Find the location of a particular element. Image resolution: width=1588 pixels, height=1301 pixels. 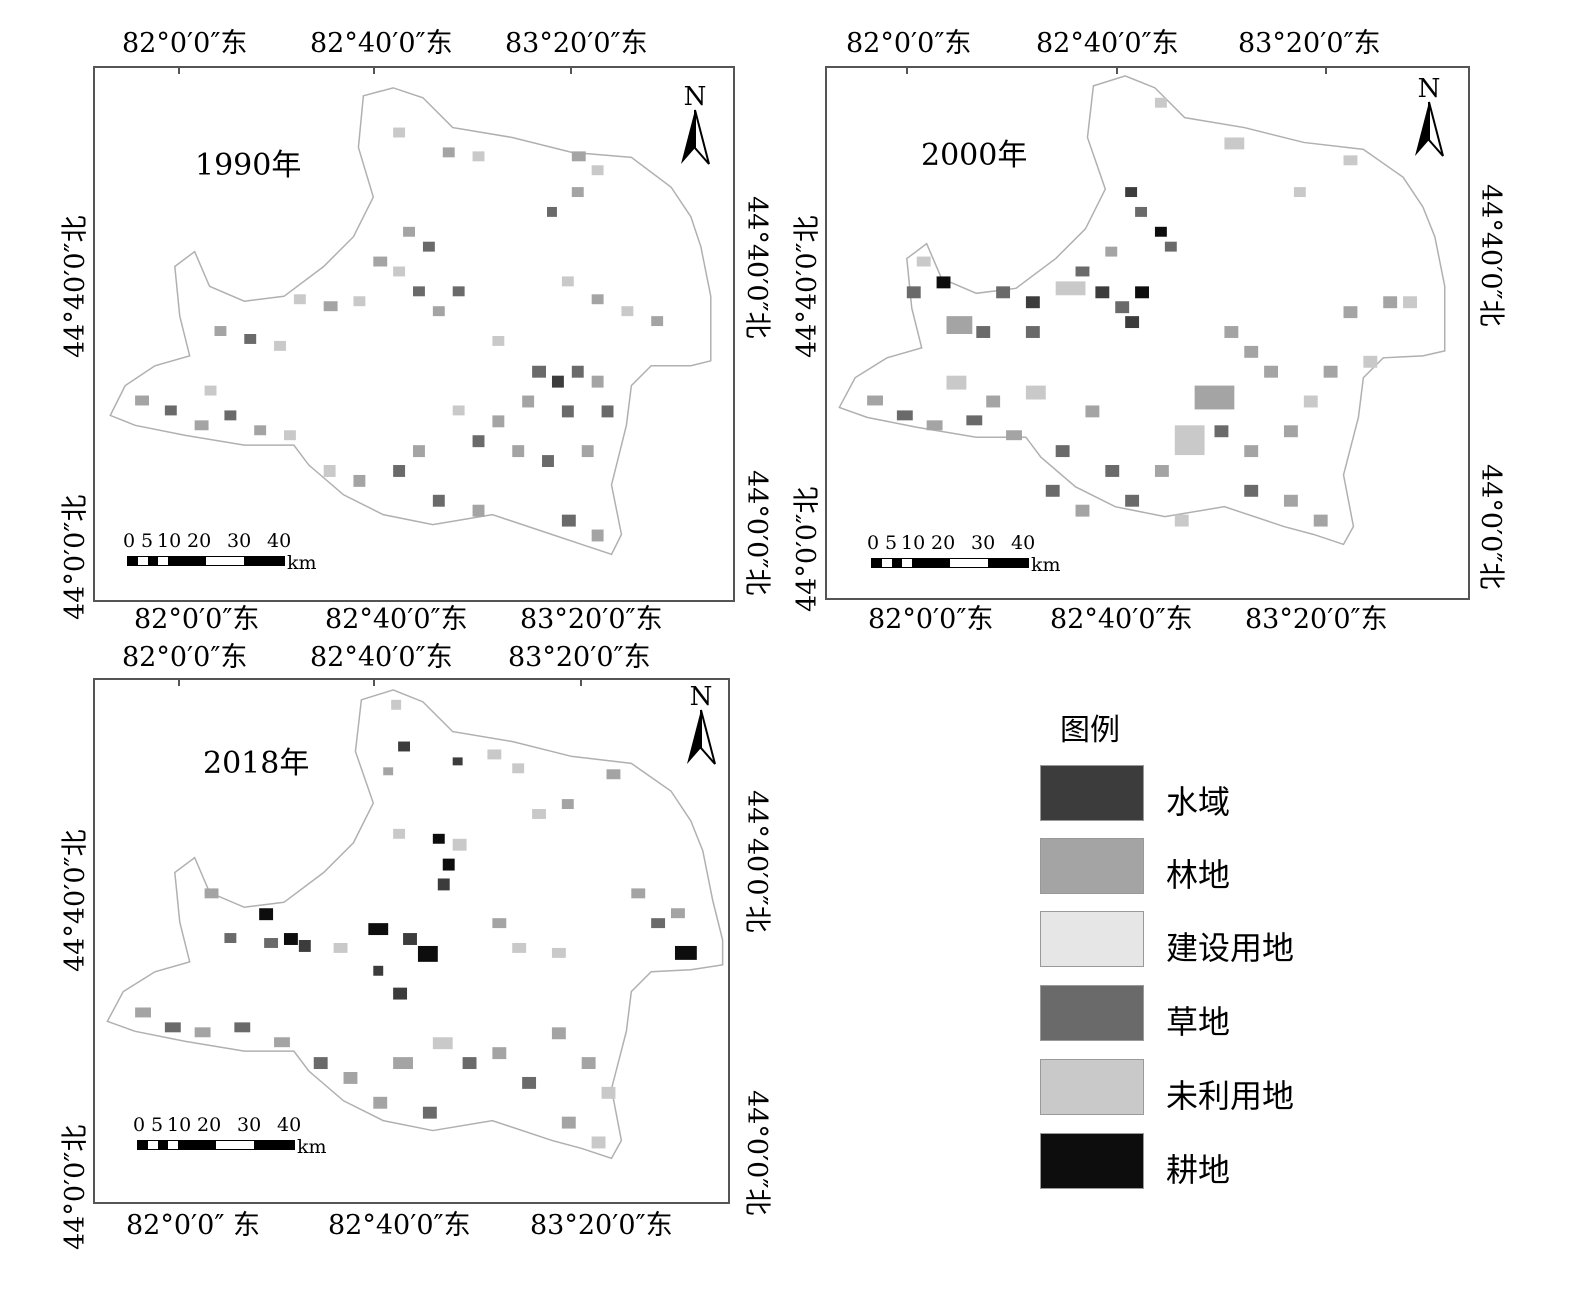

legend-label: 林地 is located at coordinates (1198, 875).